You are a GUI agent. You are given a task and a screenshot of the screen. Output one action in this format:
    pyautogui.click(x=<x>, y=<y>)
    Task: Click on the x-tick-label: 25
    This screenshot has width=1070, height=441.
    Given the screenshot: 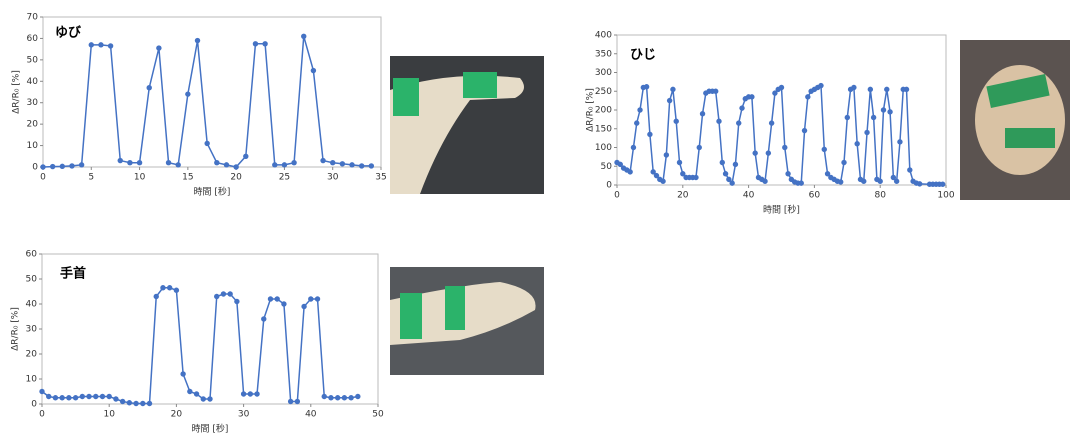 What is the action you would take?
    pyautogui.click(x=284, y=178)
    